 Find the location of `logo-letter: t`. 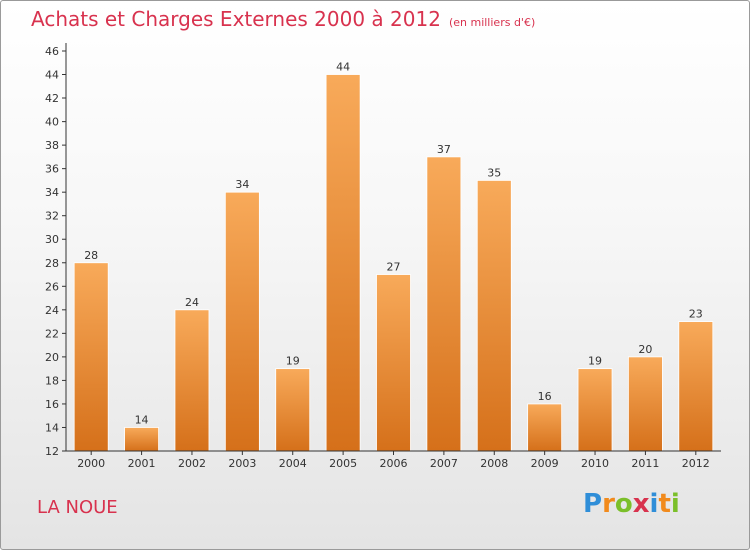

logo-letter: t is located at coordinates (664, 504).